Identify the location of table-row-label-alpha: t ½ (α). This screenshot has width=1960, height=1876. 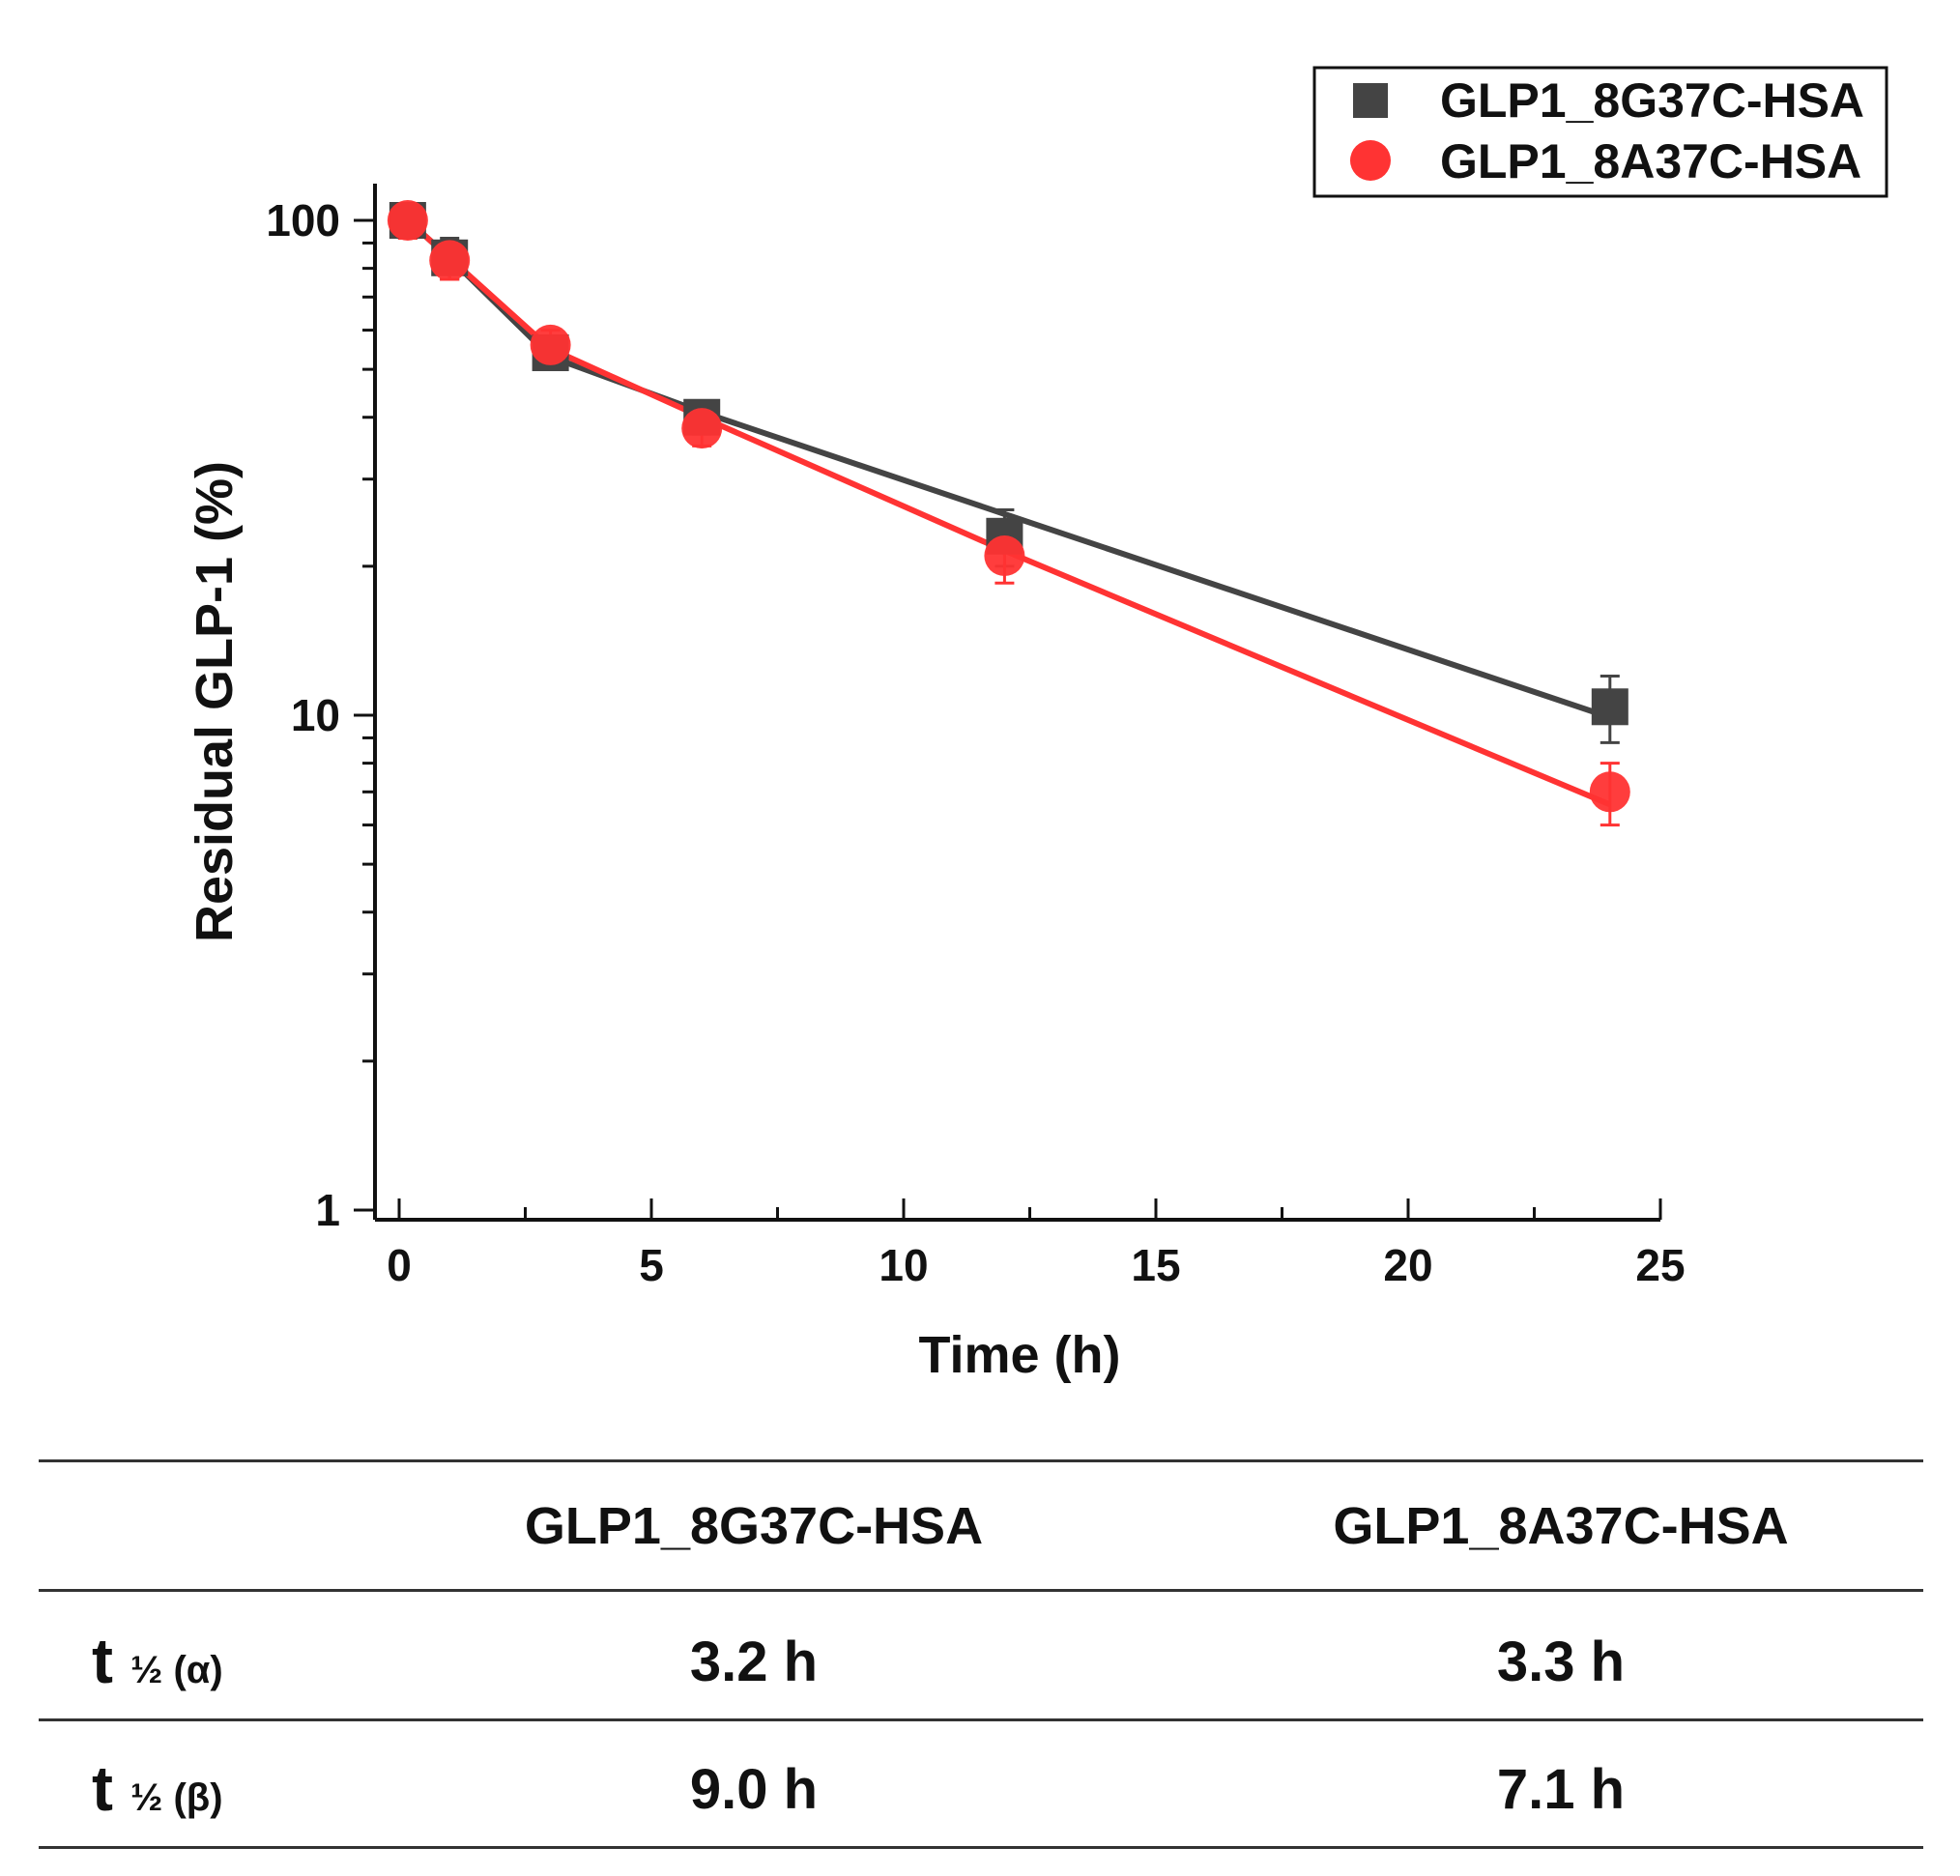
(158, 1660).